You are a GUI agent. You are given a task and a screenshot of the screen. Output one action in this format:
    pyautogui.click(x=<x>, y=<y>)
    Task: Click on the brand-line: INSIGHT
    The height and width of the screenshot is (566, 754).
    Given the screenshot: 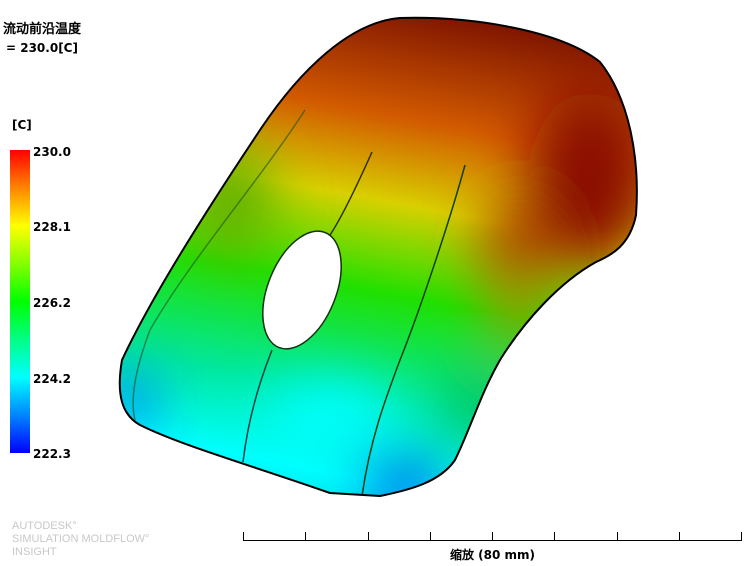 What is the action you would take?
    pyautogui.click(x=34, y=552)
    